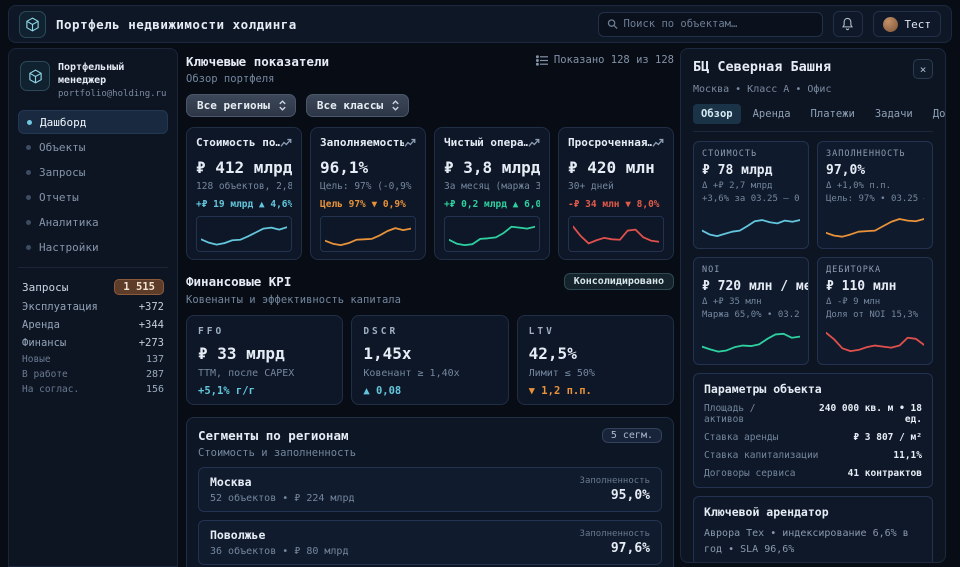 The image size is (960, 567). I want to click on kpi-value: 42,5%, so click(552, 353).